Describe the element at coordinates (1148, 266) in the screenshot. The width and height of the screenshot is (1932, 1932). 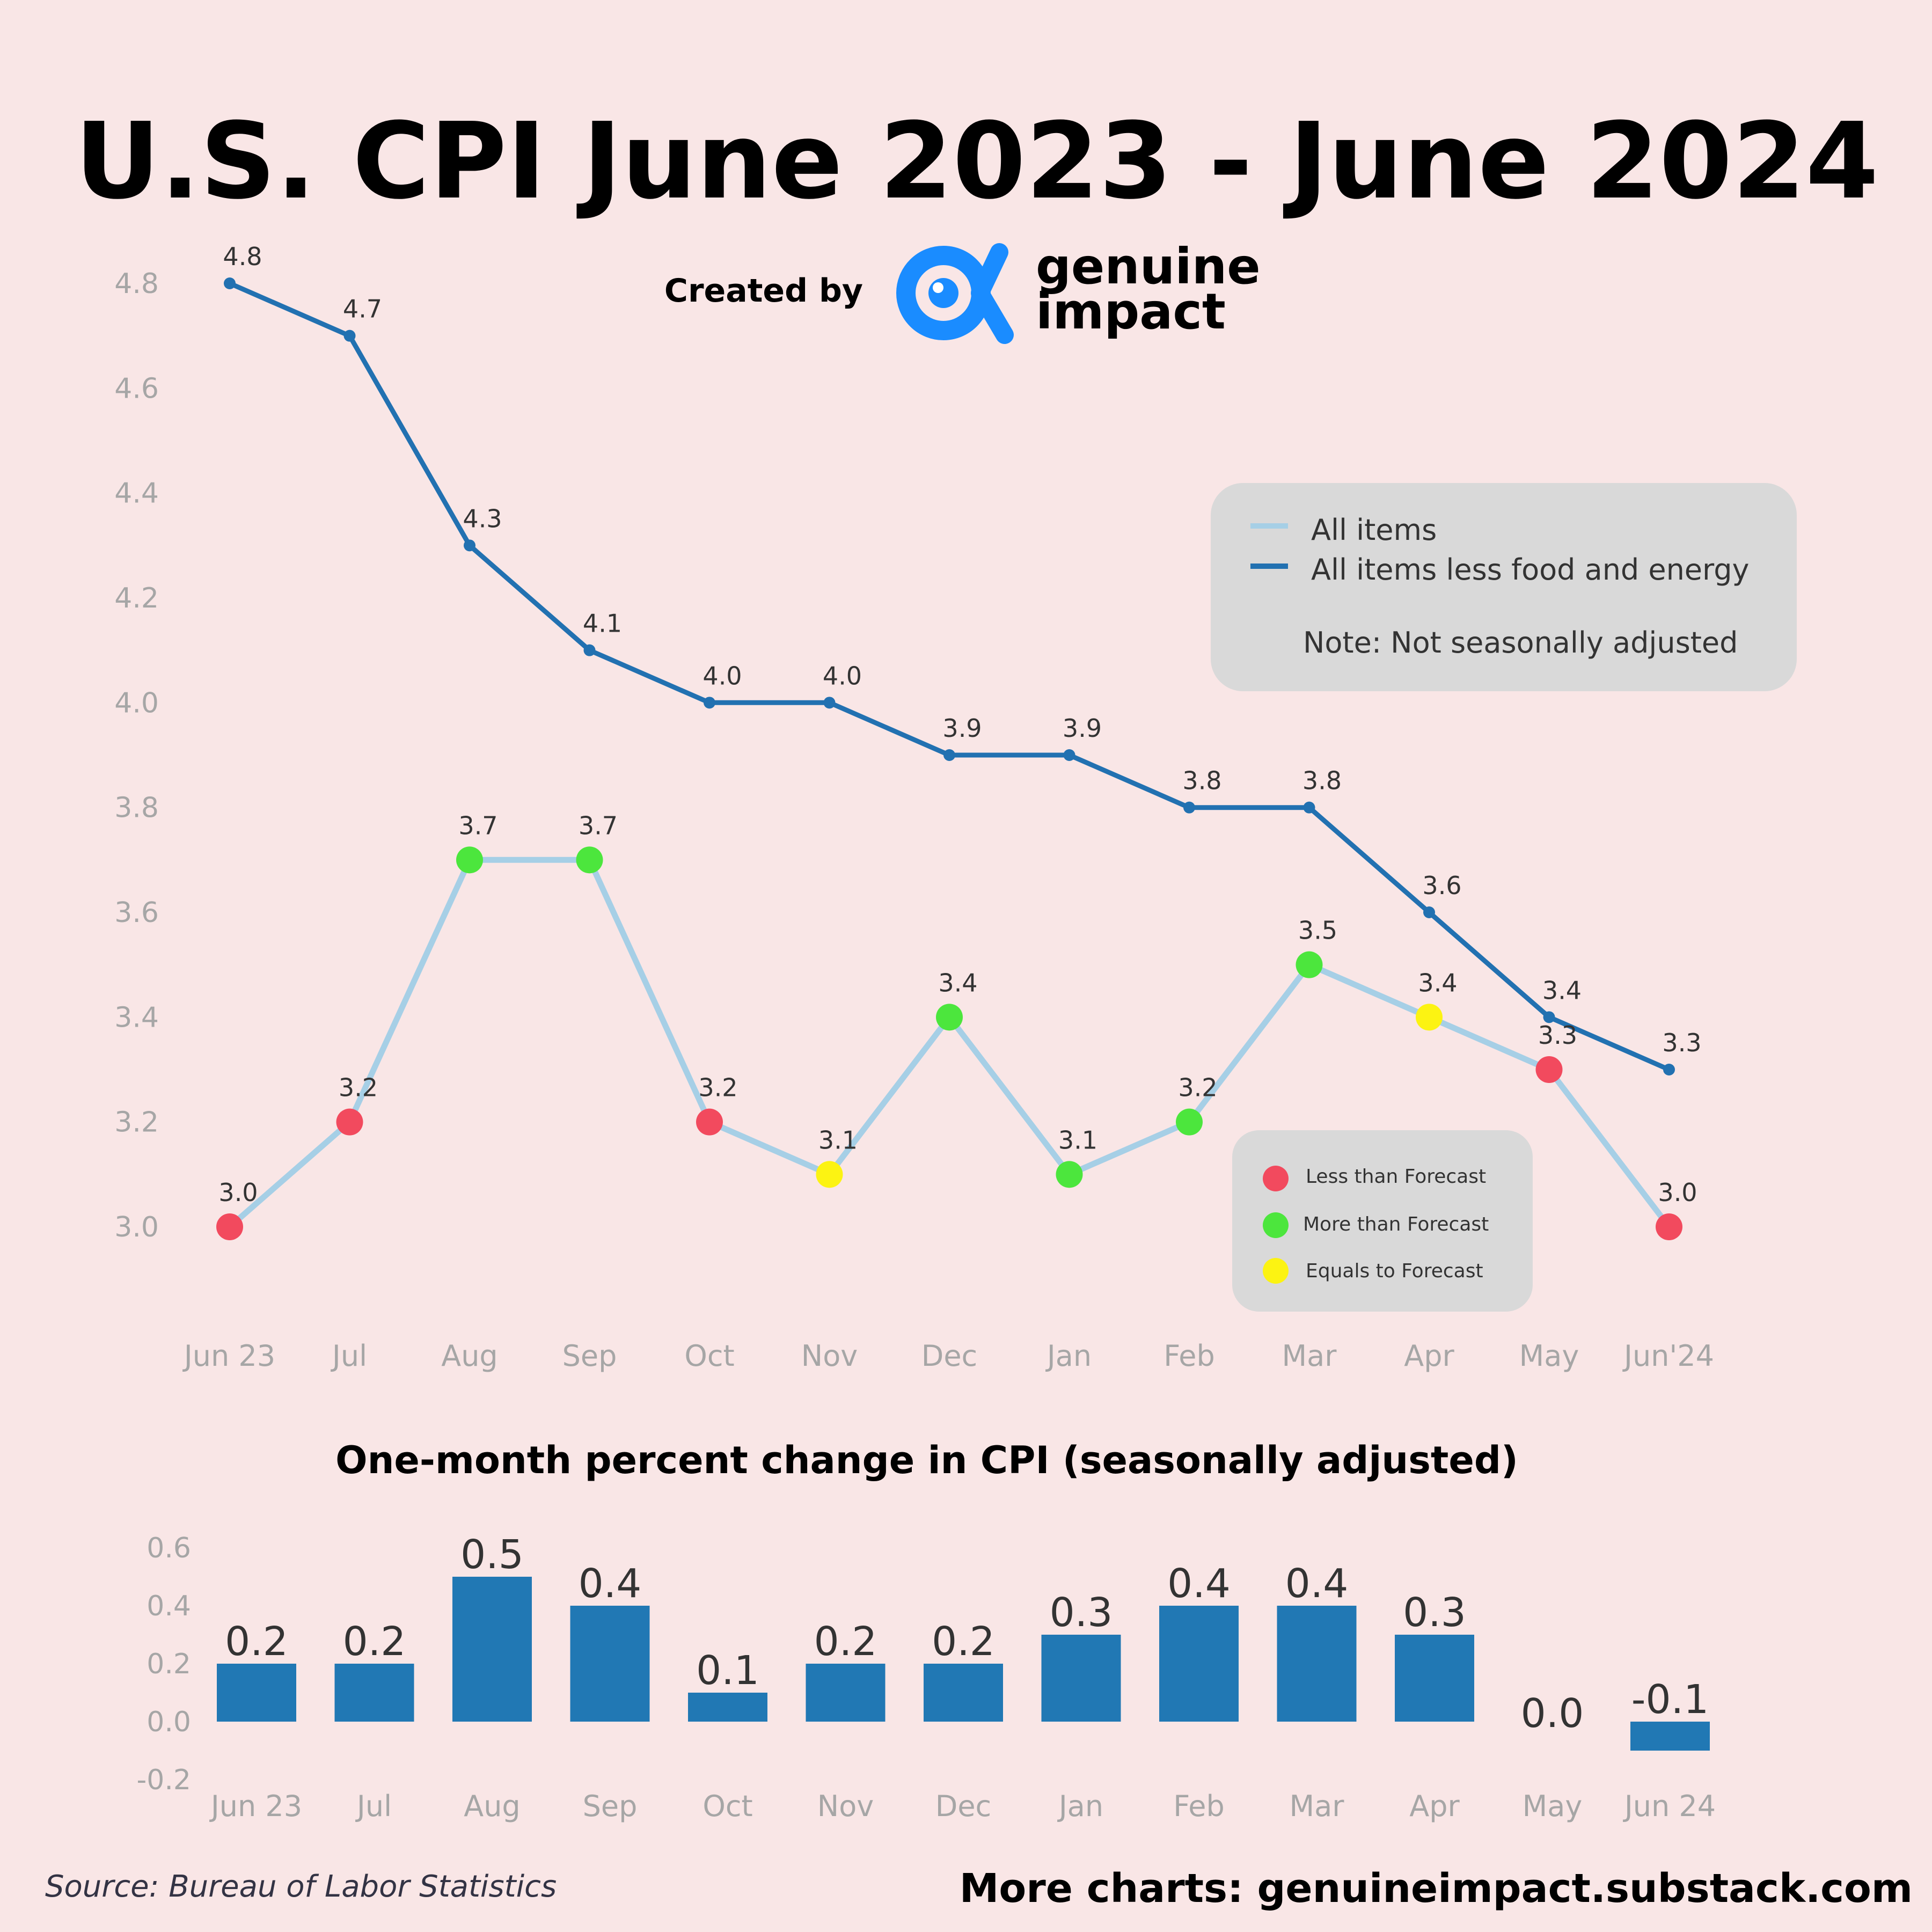
I see `brand-line-1: genuine` at that location.